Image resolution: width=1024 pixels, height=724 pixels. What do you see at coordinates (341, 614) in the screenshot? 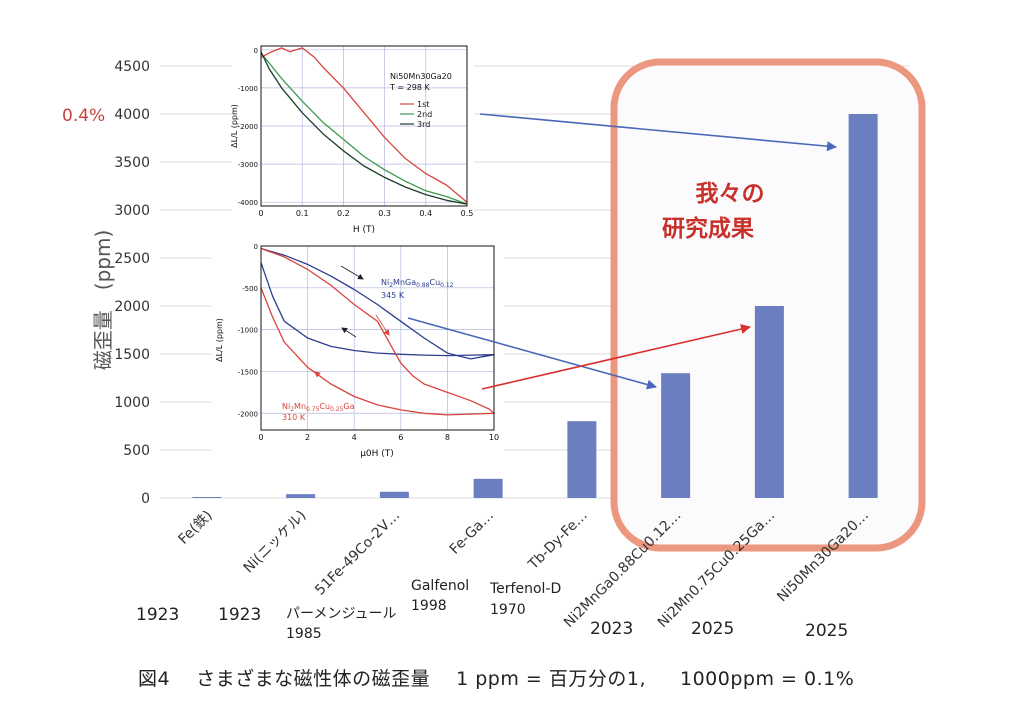
I see `note-name-0: パーメンジュール` at bounding box center [341, 614].